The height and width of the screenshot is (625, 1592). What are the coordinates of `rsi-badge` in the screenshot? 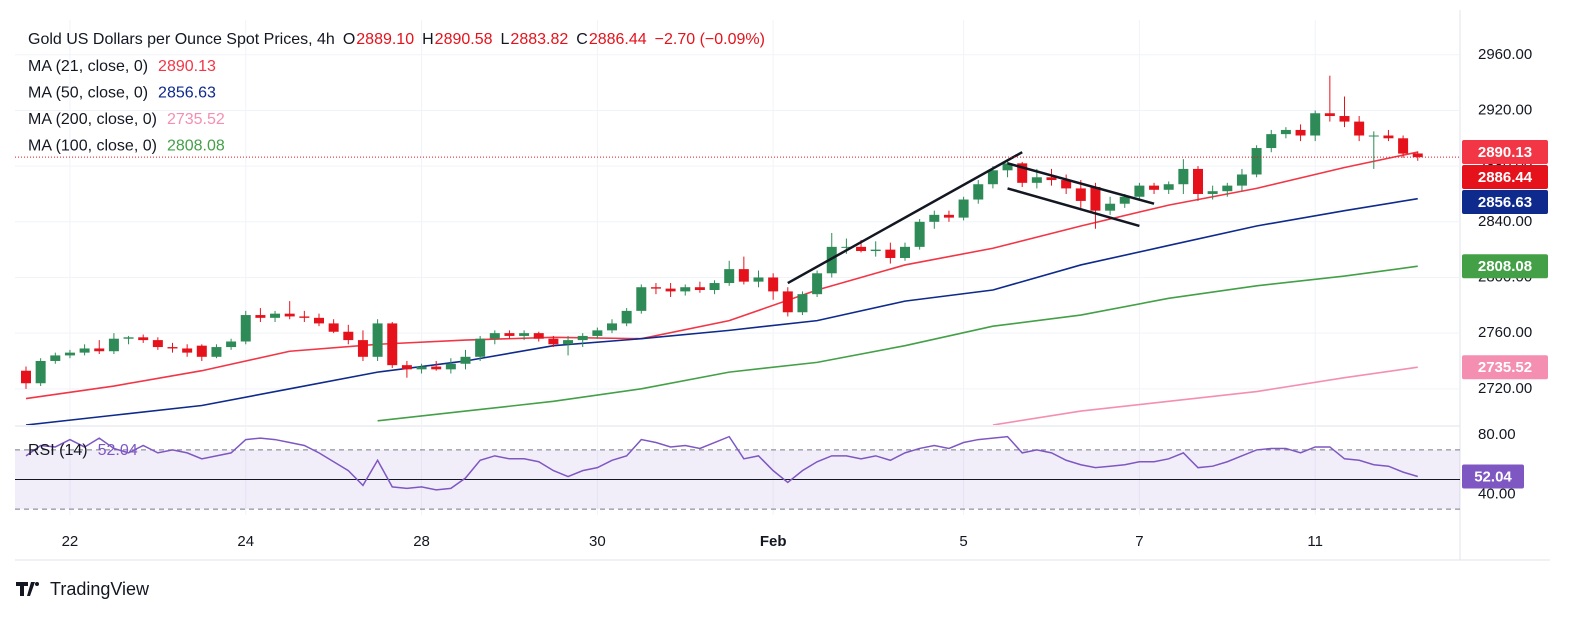 It's located at (1493, 476).